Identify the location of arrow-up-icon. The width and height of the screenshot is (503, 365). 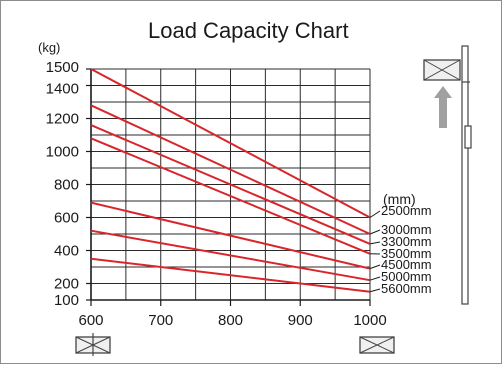
(443, 107).